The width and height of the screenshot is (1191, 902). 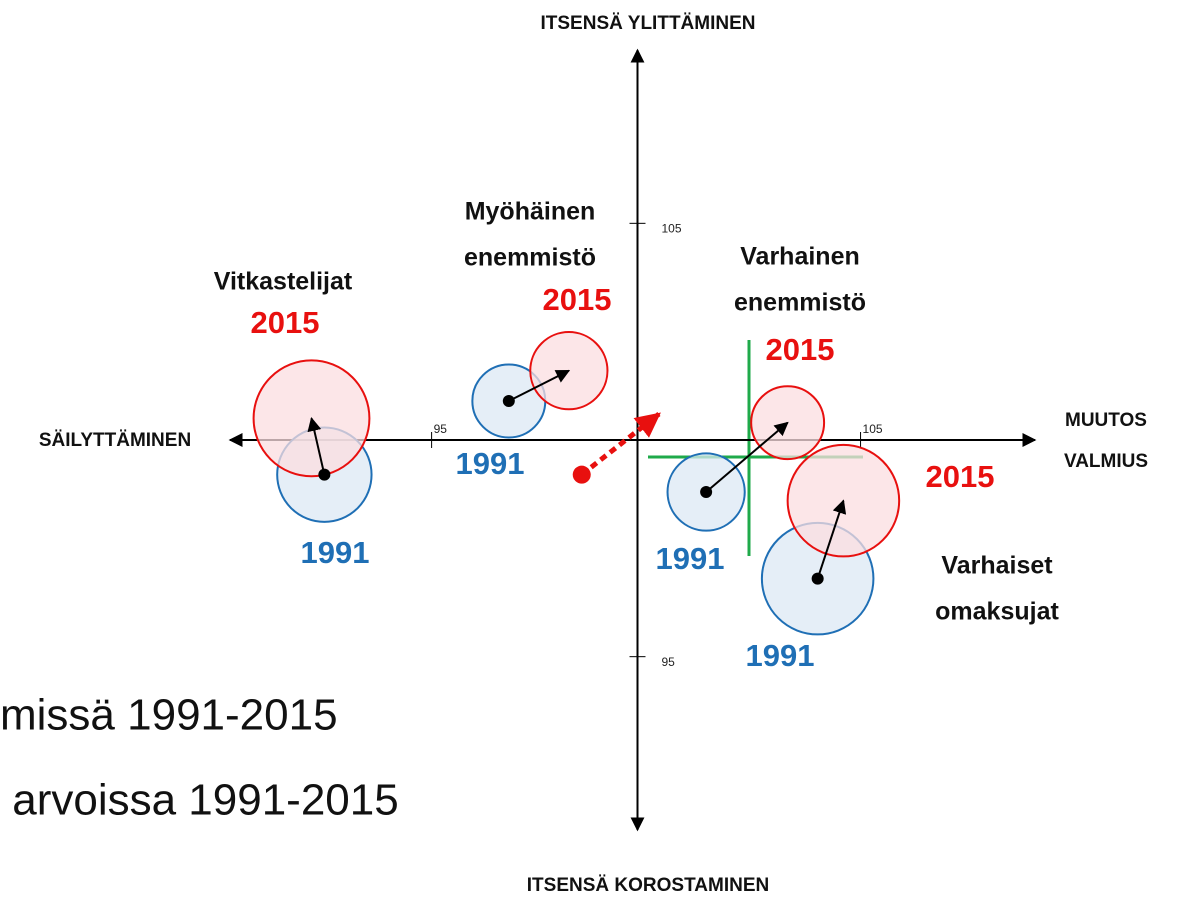 What do you see at coordinates (997, 566) in the screenshot?
I see `group-label: Varhaiset` at bounding box center [997, 566].